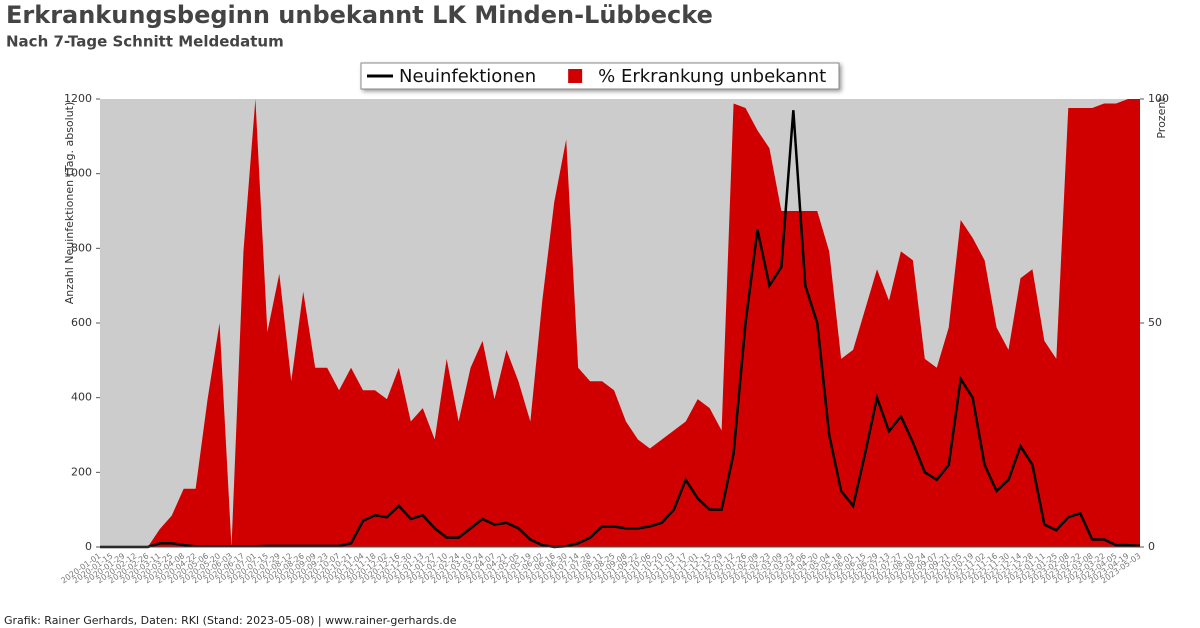 Image resolution: width=1200 pixels, height=628 pixels. I want to click on legend-box, so click(600, 76).